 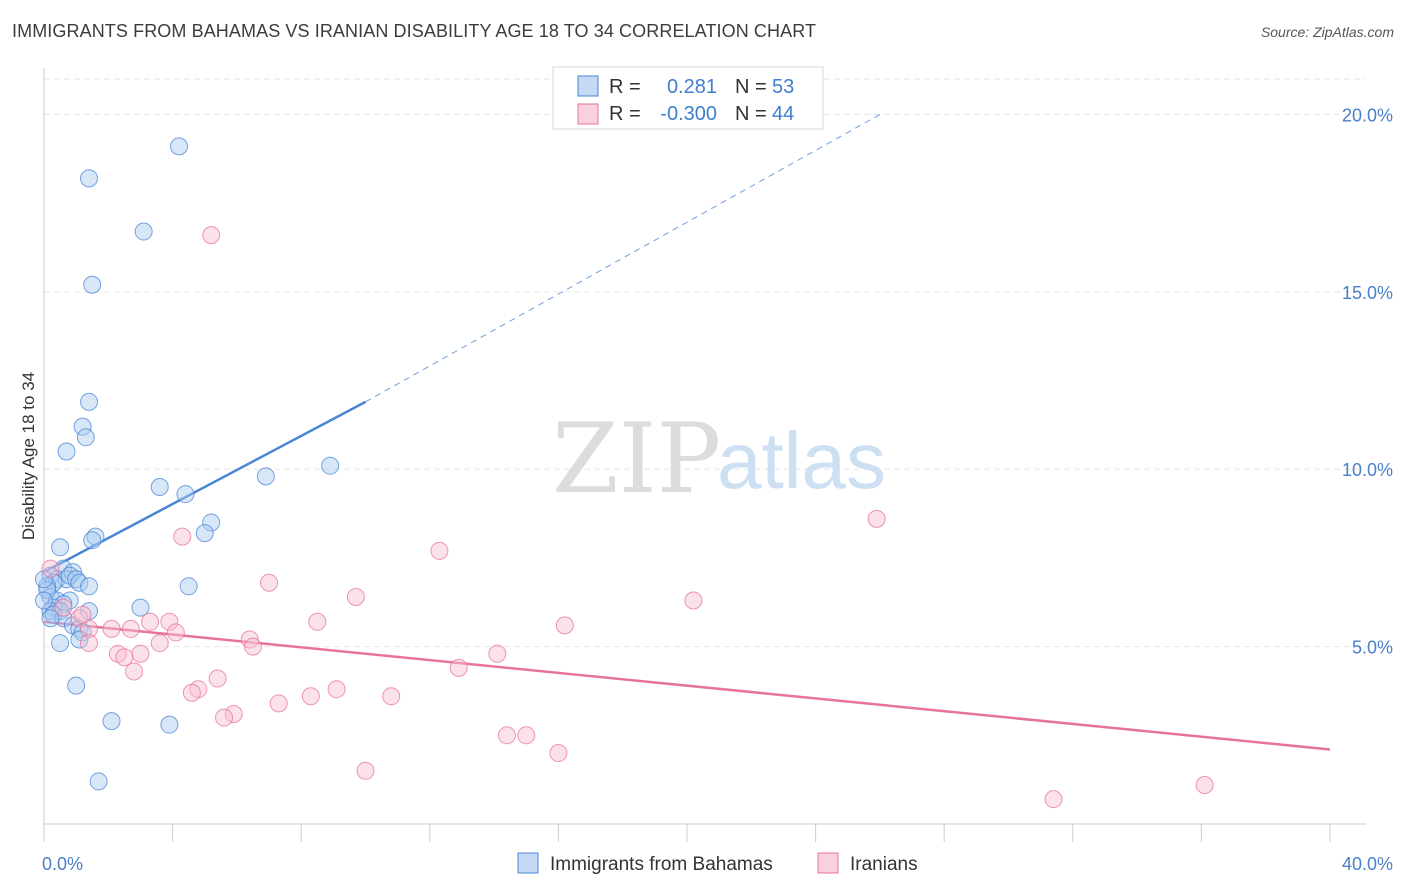 What do you see at coordinates (1367, 470) in the screenshot?
I see `y-tick-label: 10.0%` at bounding box center [1367, 470].